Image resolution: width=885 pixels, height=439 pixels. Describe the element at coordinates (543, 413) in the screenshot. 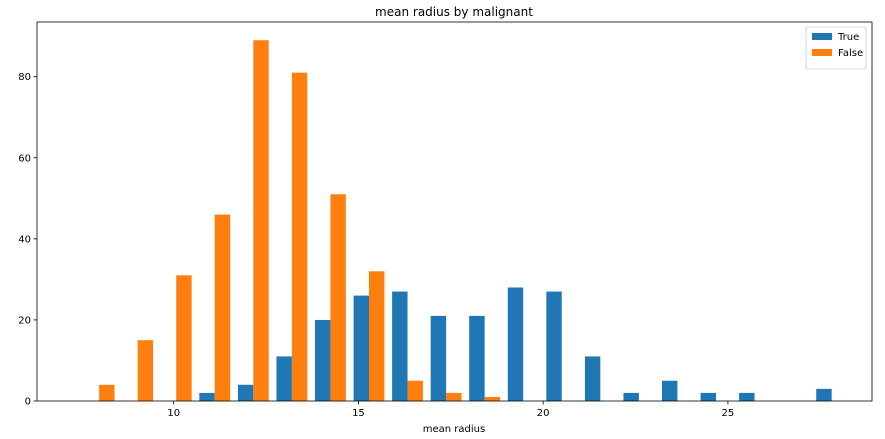

I see `x-tick-label-20: 20` at that location.